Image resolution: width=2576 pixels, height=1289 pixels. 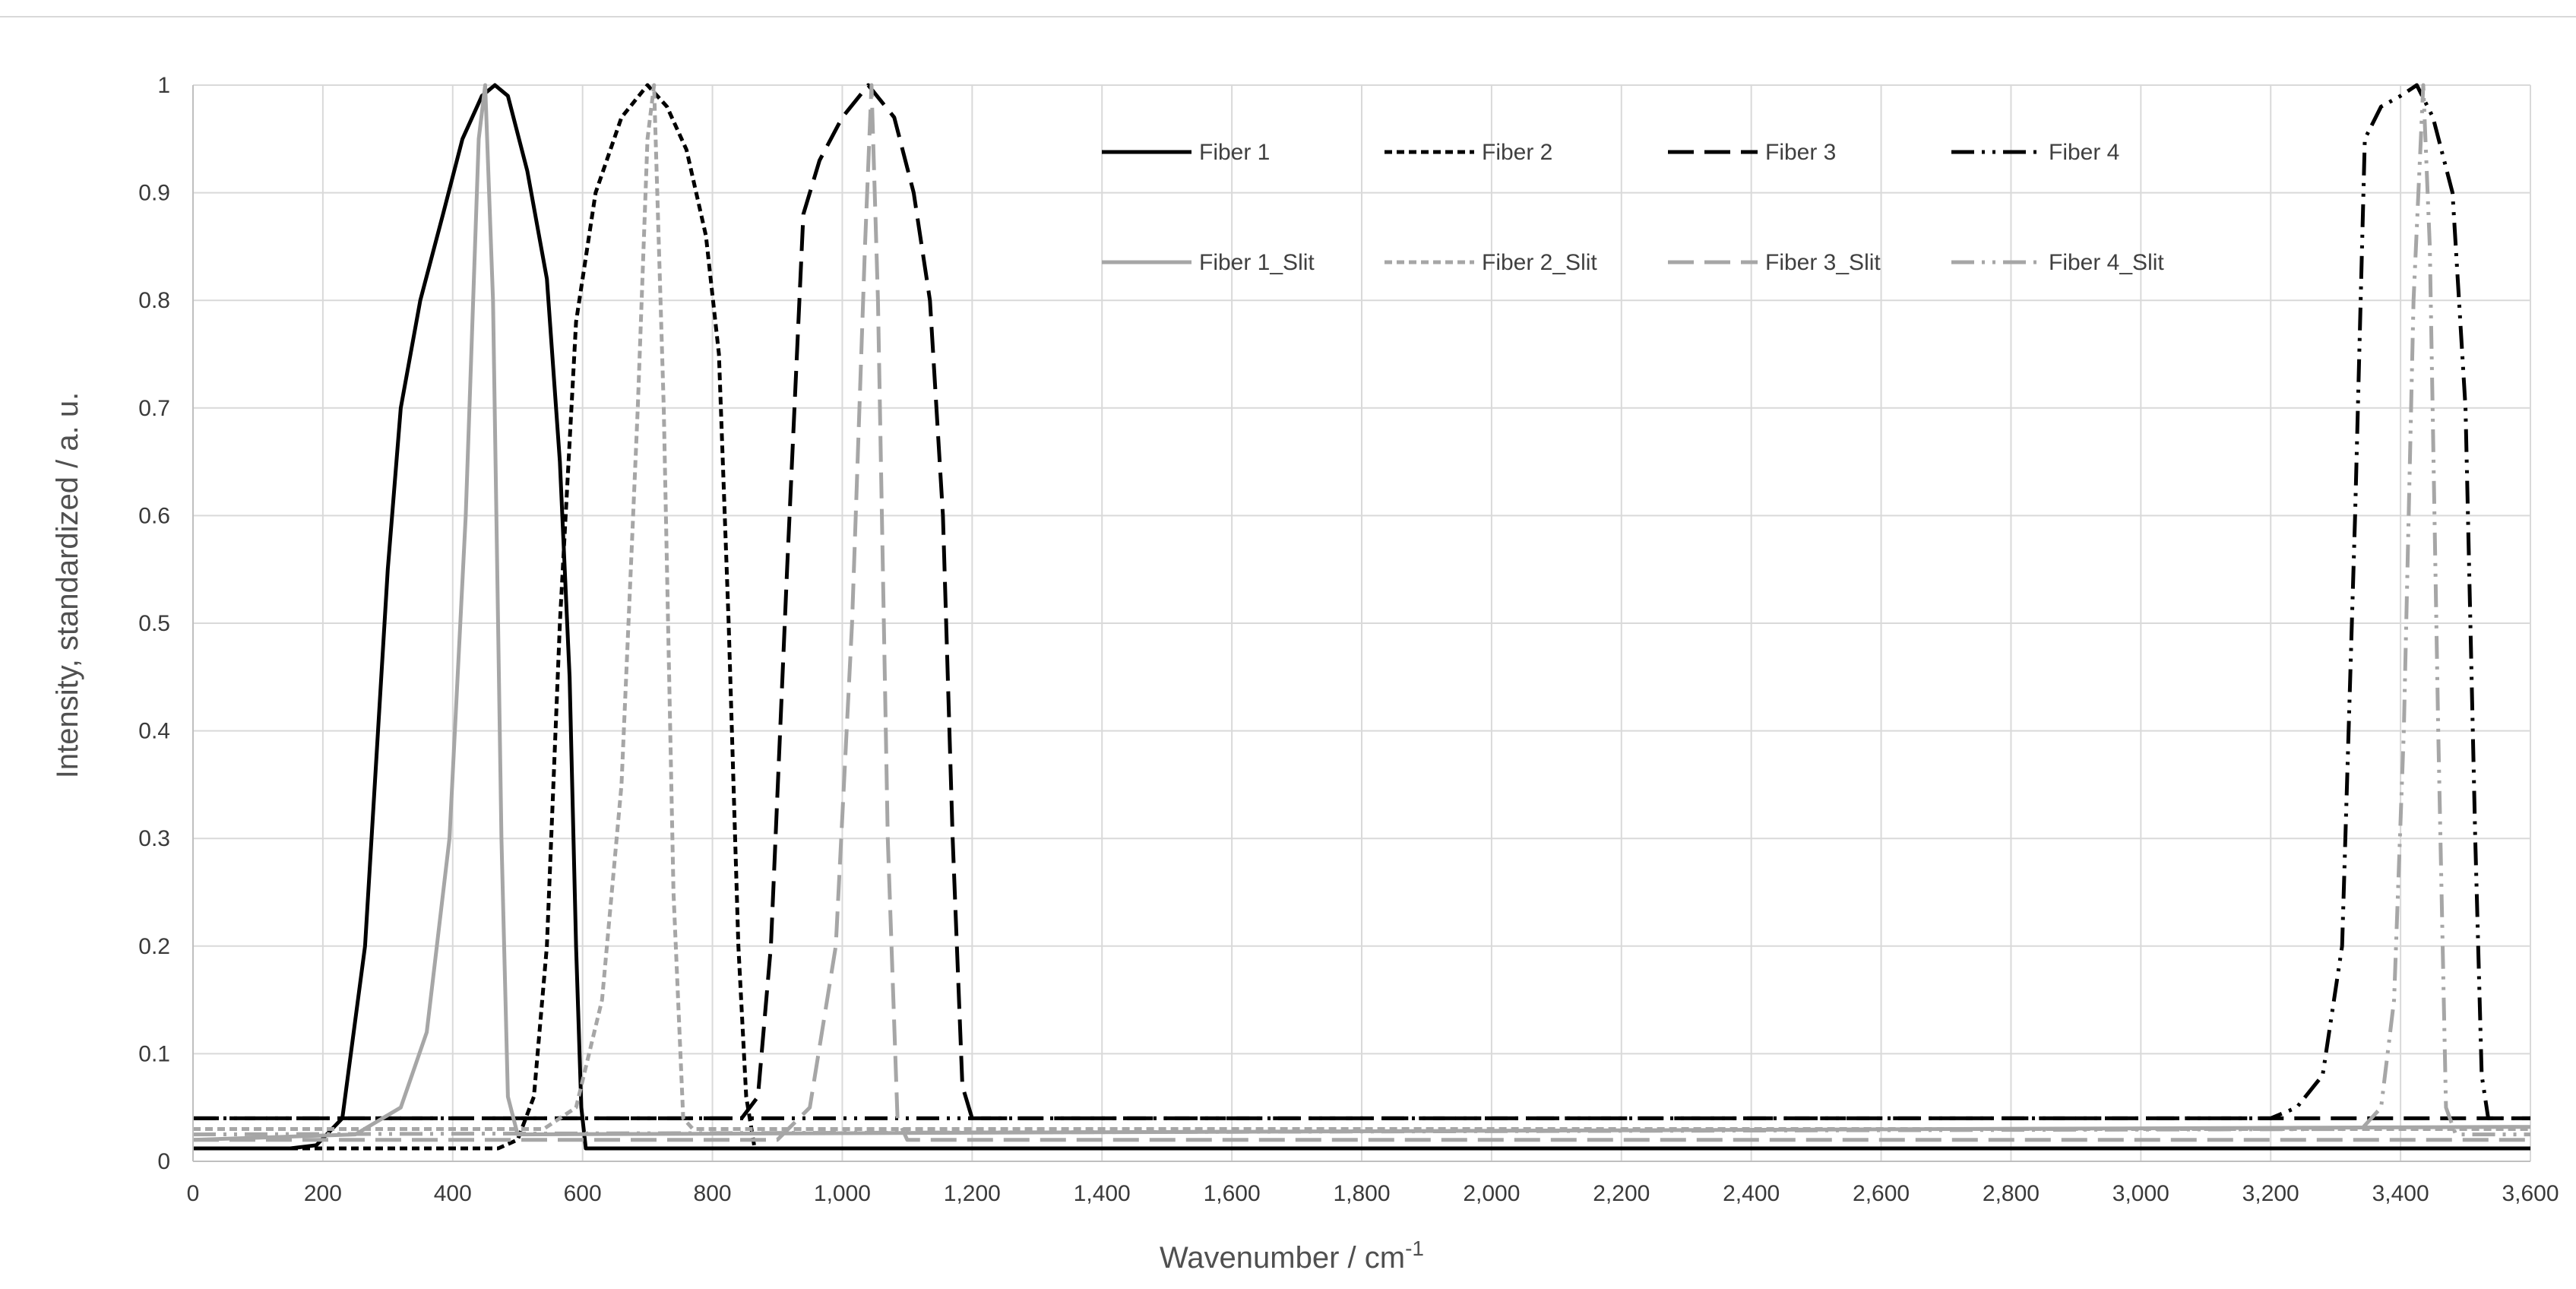 I want to click on x-tick-label: 2,600, so click(x=1881, y=1194).